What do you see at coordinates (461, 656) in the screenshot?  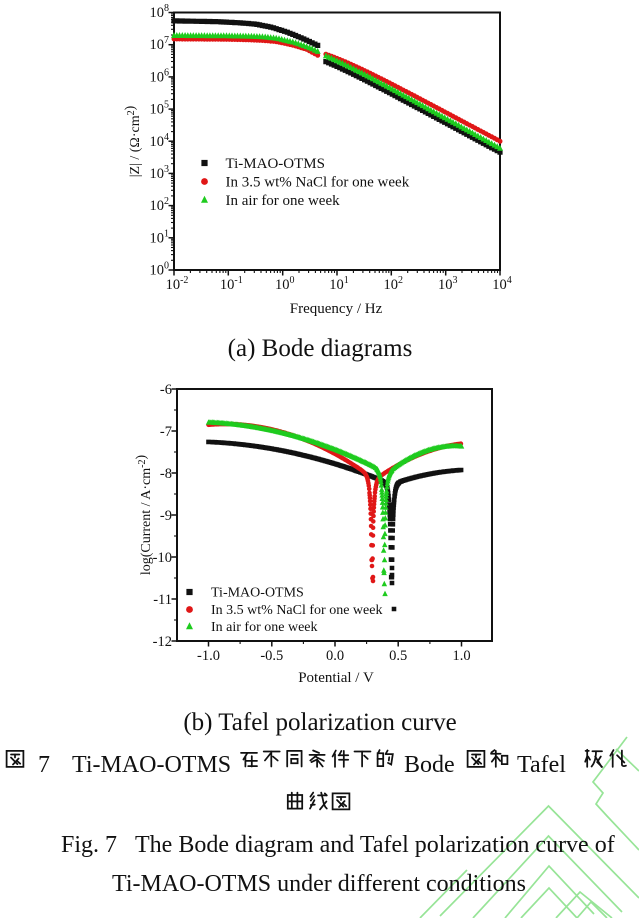 I see `svg-text: 1.0` at bounding box center [461, 656].